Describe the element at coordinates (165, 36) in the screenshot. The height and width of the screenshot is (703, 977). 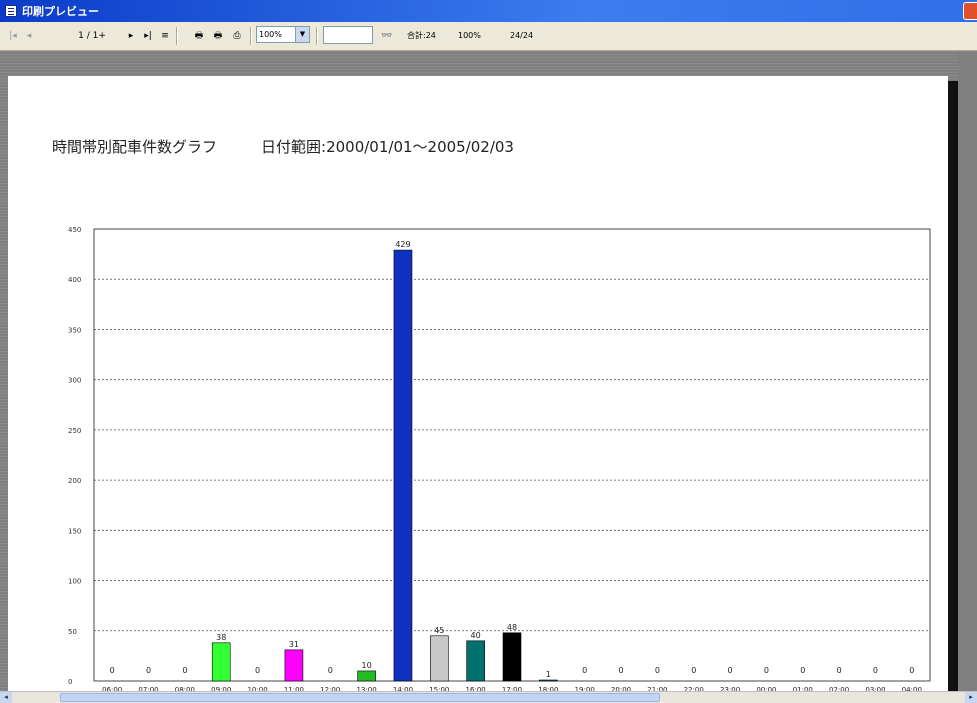
I see `stop-icon: ≡` at that location.